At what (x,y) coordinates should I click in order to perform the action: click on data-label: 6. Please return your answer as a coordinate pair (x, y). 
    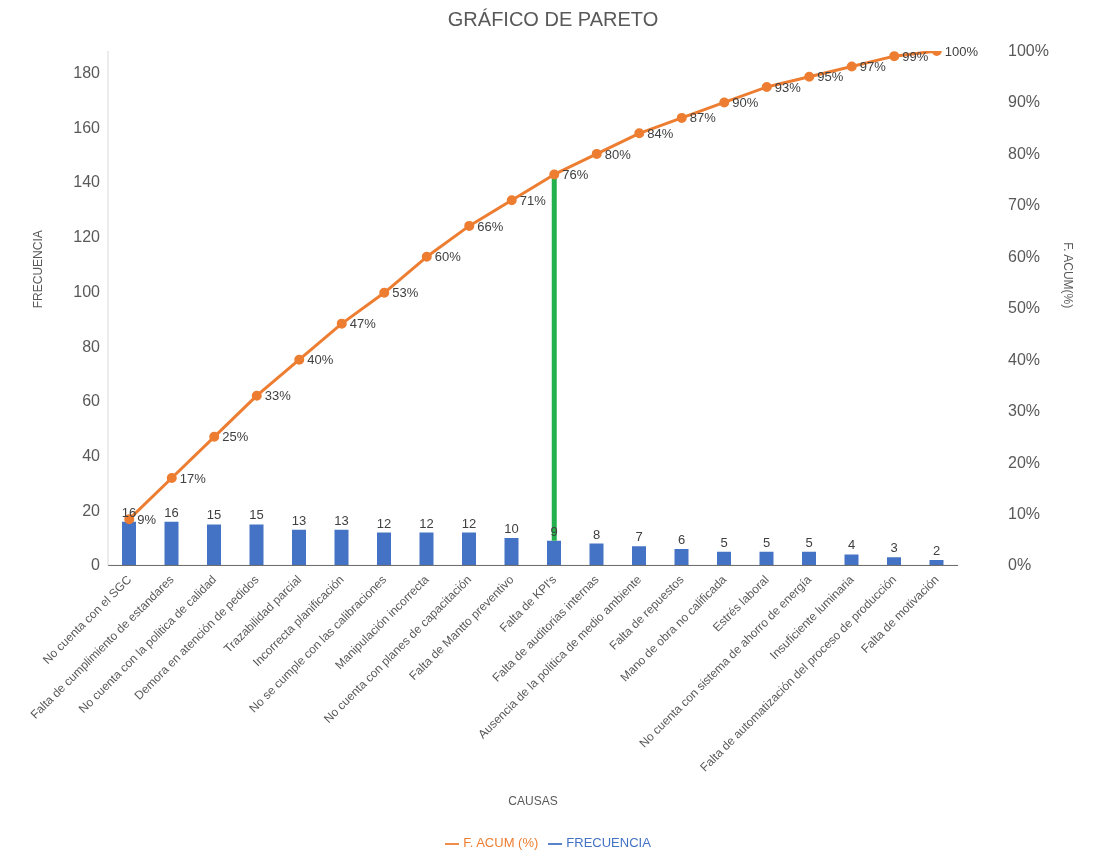
    Looking at the image, I should click on (681, 540).